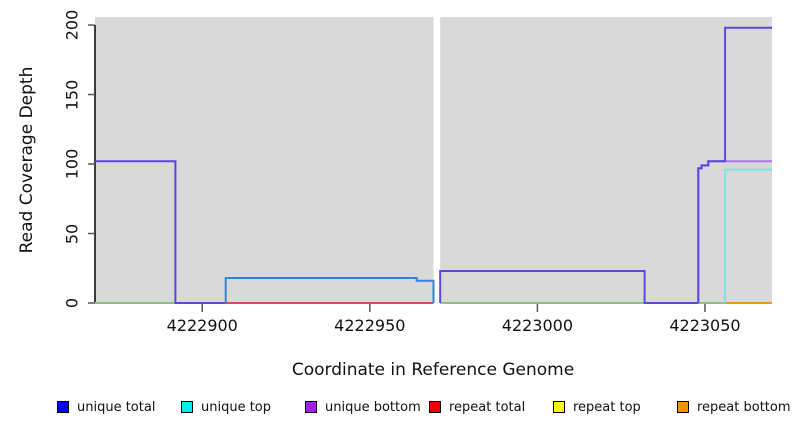 The image size is (792, 432). I want to click on series-unique-total-right, so click(734, 164).